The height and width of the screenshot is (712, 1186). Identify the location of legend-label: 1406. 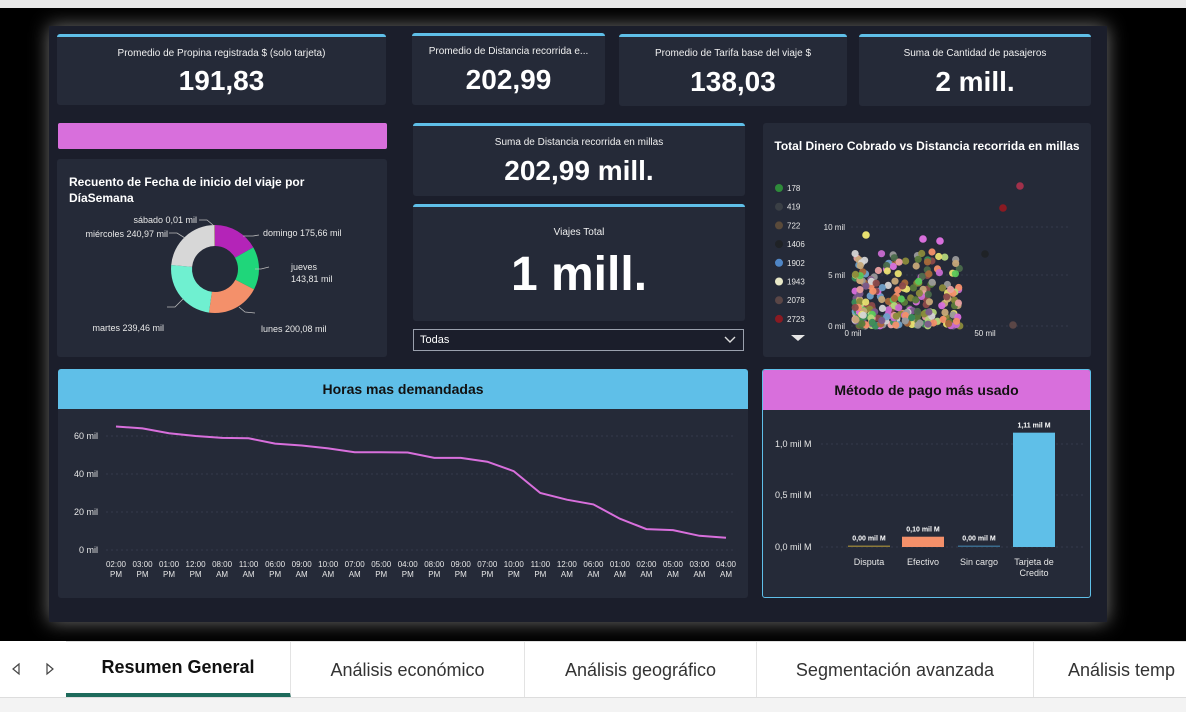
(796, 244).